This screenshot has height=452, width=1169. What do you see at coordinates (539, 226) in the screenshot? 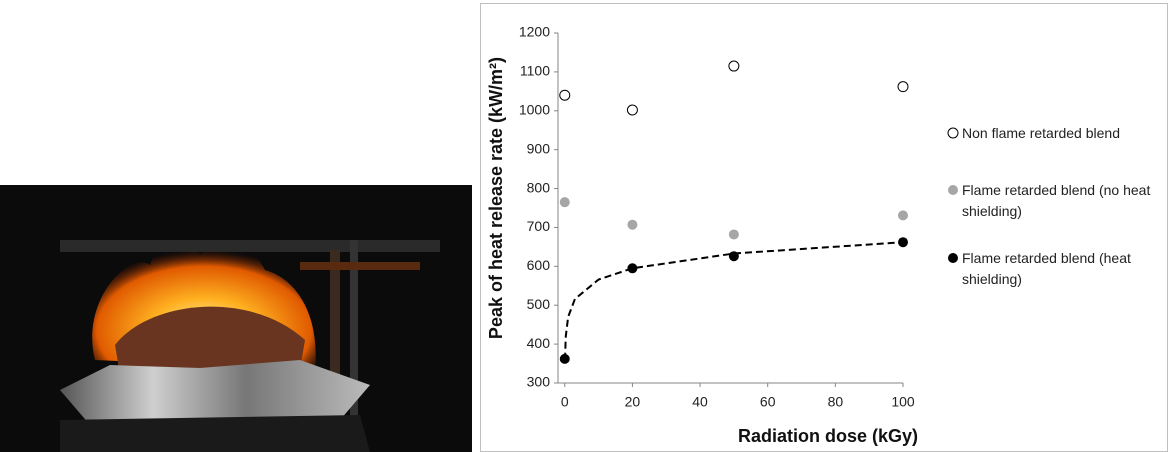
I see `y-tick-label: 700` at bounding box center [539, 226].